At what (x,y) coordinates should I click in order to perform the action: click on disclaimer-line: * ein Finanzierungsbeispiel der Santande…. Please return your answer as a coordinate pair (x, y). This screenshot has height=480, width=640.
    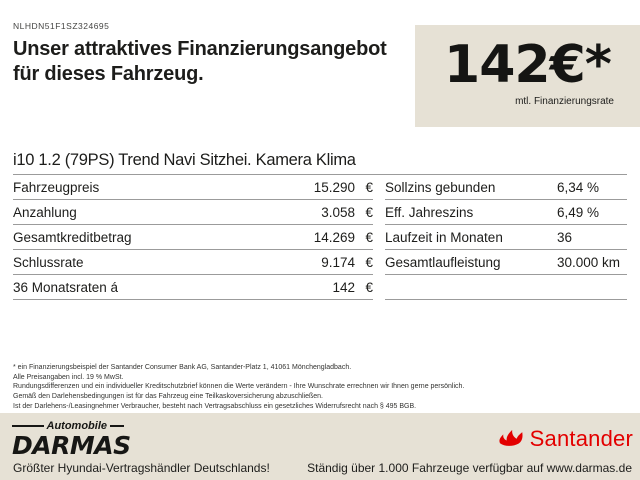
    Looking at the image, I should click on (182, 367).